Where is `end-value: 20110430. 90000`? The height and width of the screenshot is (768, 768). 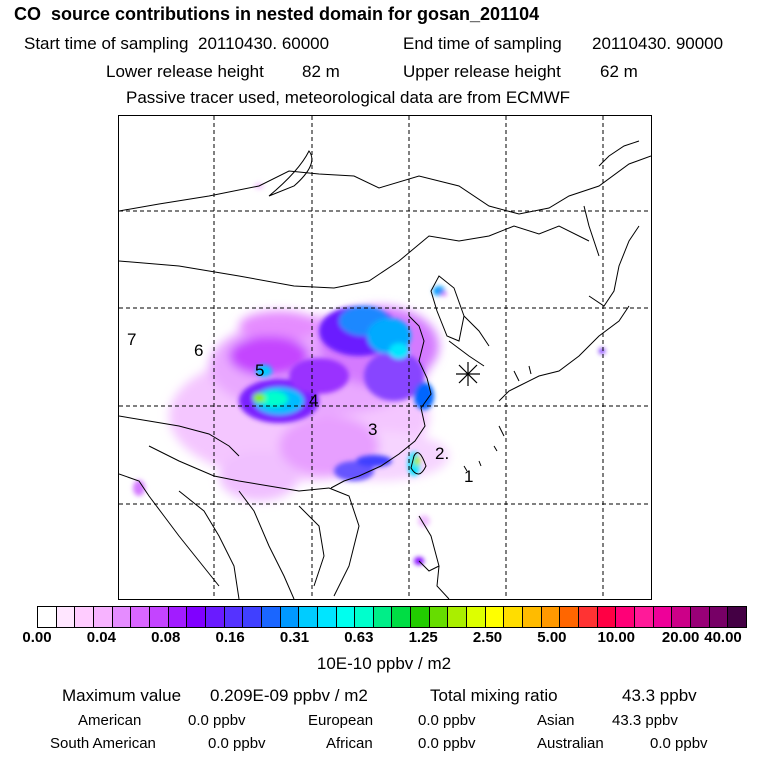
end-value: 20110430. 90000 is located at coordinates (658, 43).